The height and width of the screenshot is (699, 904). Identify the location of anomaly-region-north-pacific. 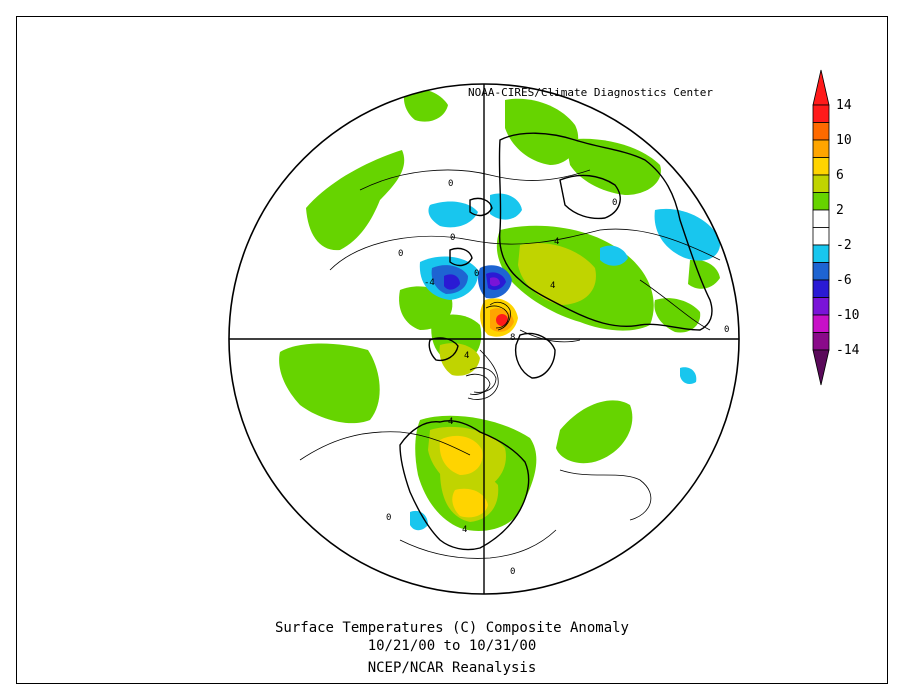
(329, 383).